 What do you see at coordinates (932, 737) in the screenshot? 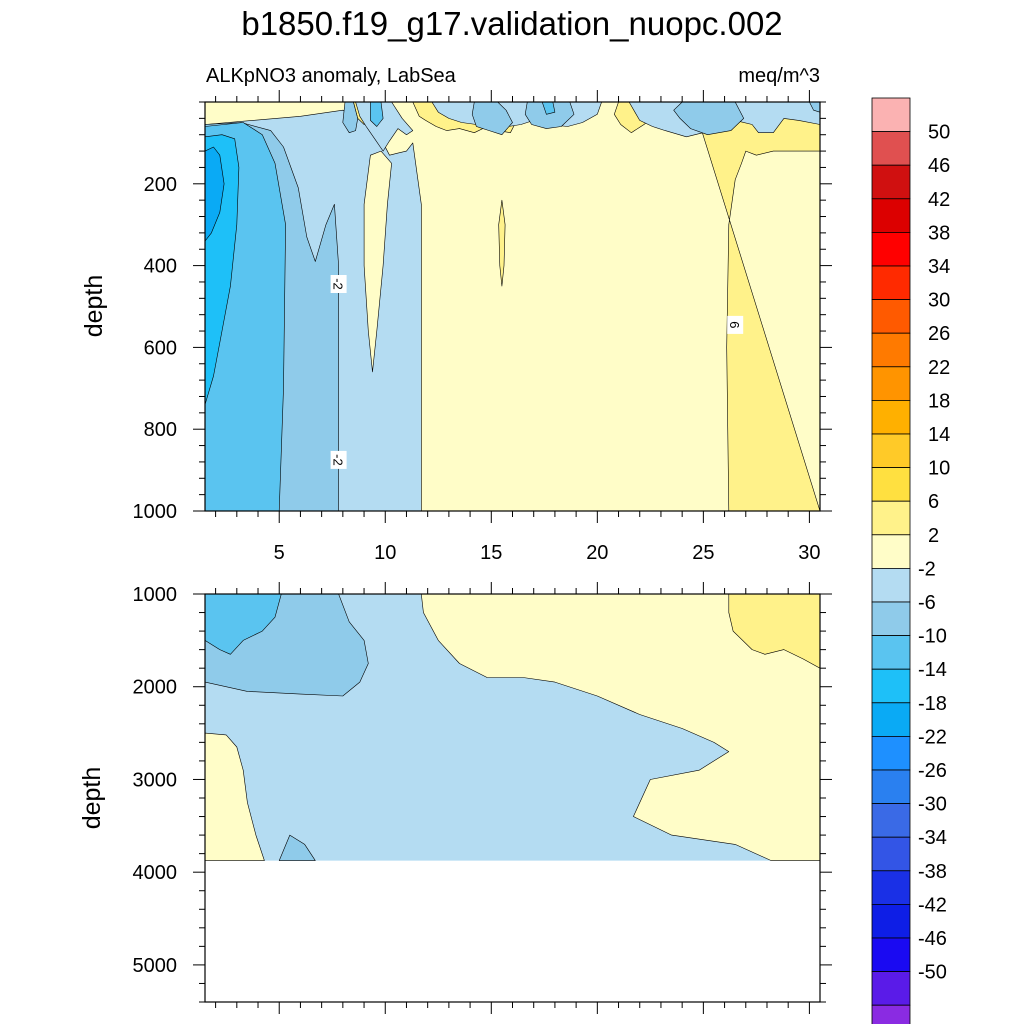
I see `colorbar-level-label: -22` at bounding box center [932, 737].